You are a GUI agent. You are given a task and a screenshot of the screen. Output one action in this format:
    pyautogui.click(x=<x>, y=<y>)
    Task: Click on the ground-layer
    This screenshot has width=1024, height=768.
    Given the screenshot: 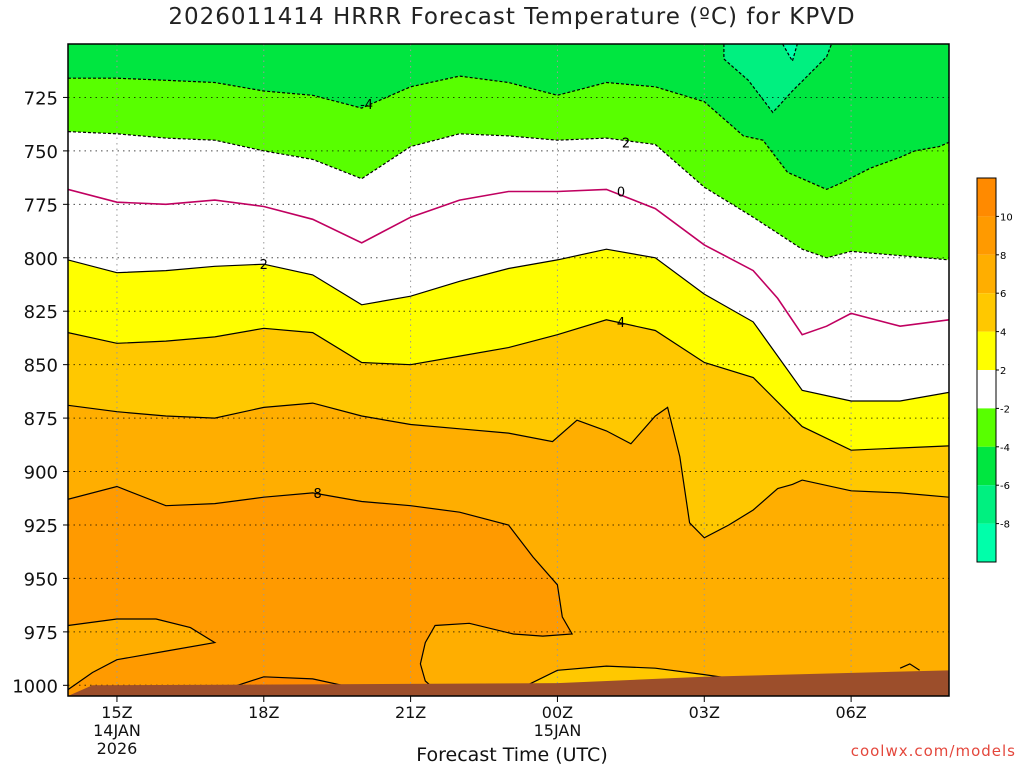 What is the action you would take?
    pyautogui.click(x=508, y=683)
    